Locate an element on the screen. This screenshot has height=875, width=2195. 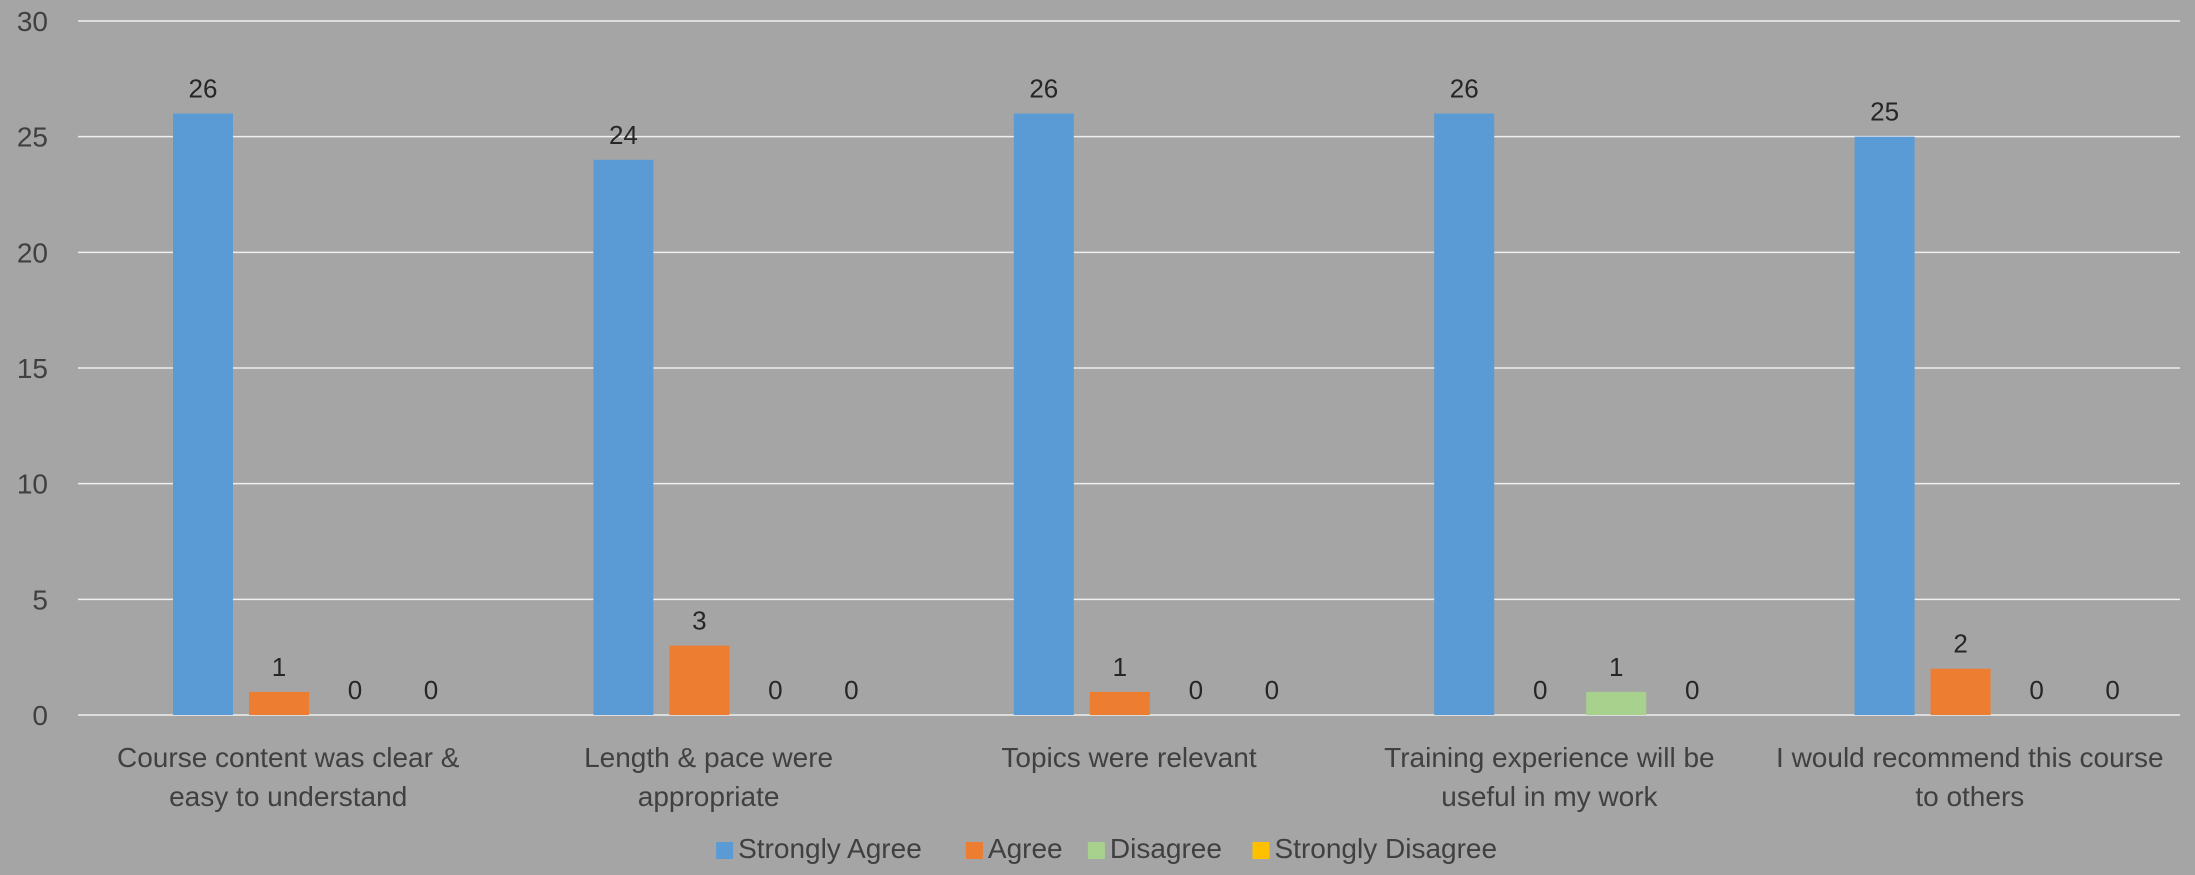
y-tick-label: 5 is located at coordinates (40, 599).